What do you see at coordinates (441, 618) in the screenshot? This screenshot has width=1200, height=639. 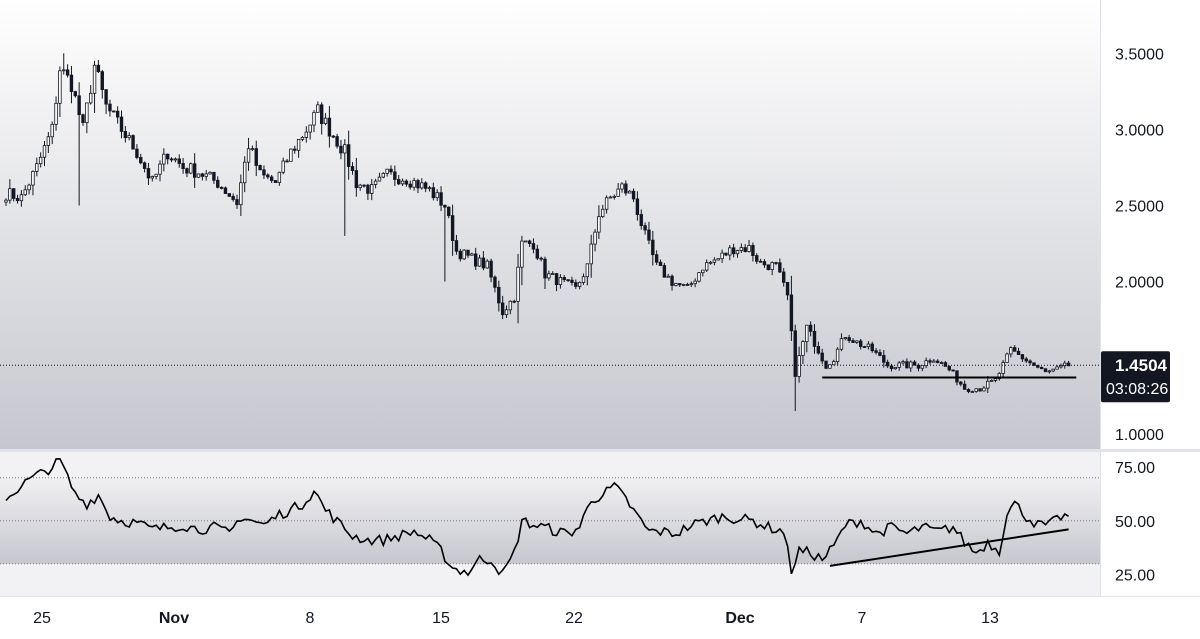 I see `time-tick-label: 15` at bounding box center [441, 618].